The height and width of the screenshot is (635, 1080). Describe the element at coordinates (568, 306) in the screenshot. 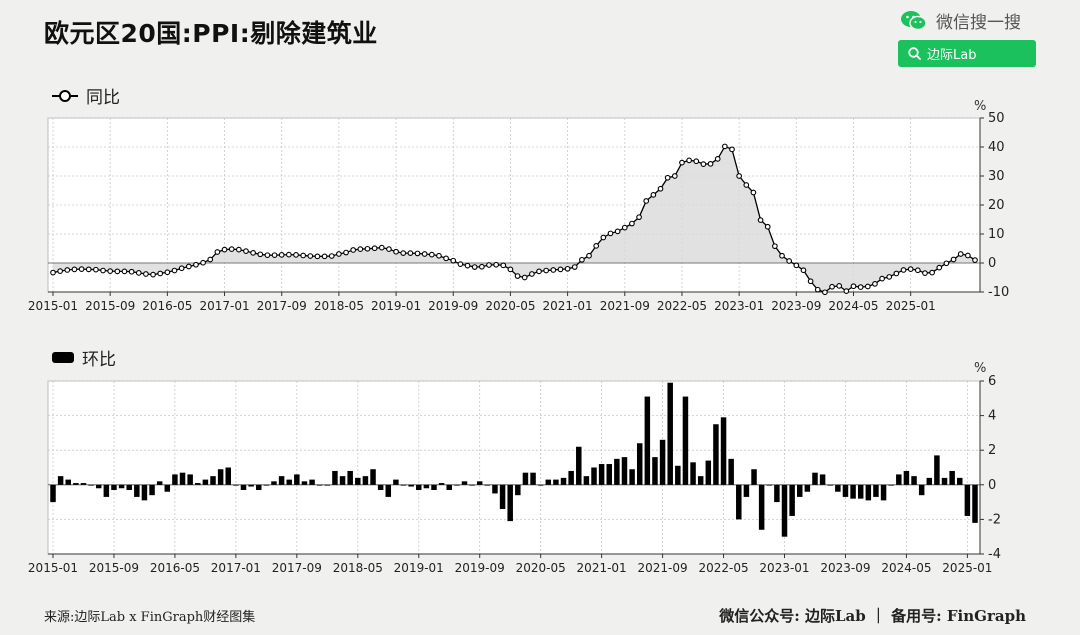

I see `x-tick-label: 2021-01` at that location.